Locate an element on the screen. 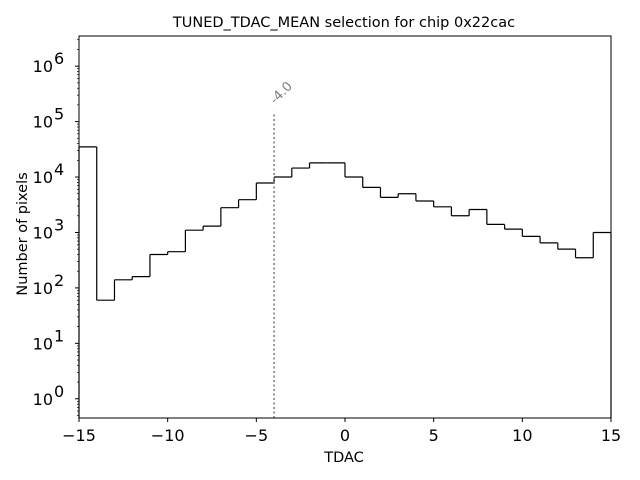 The width and height of the screenshot is (640, 480). x-tick-label: 0 is located at coordinates (345, 435).